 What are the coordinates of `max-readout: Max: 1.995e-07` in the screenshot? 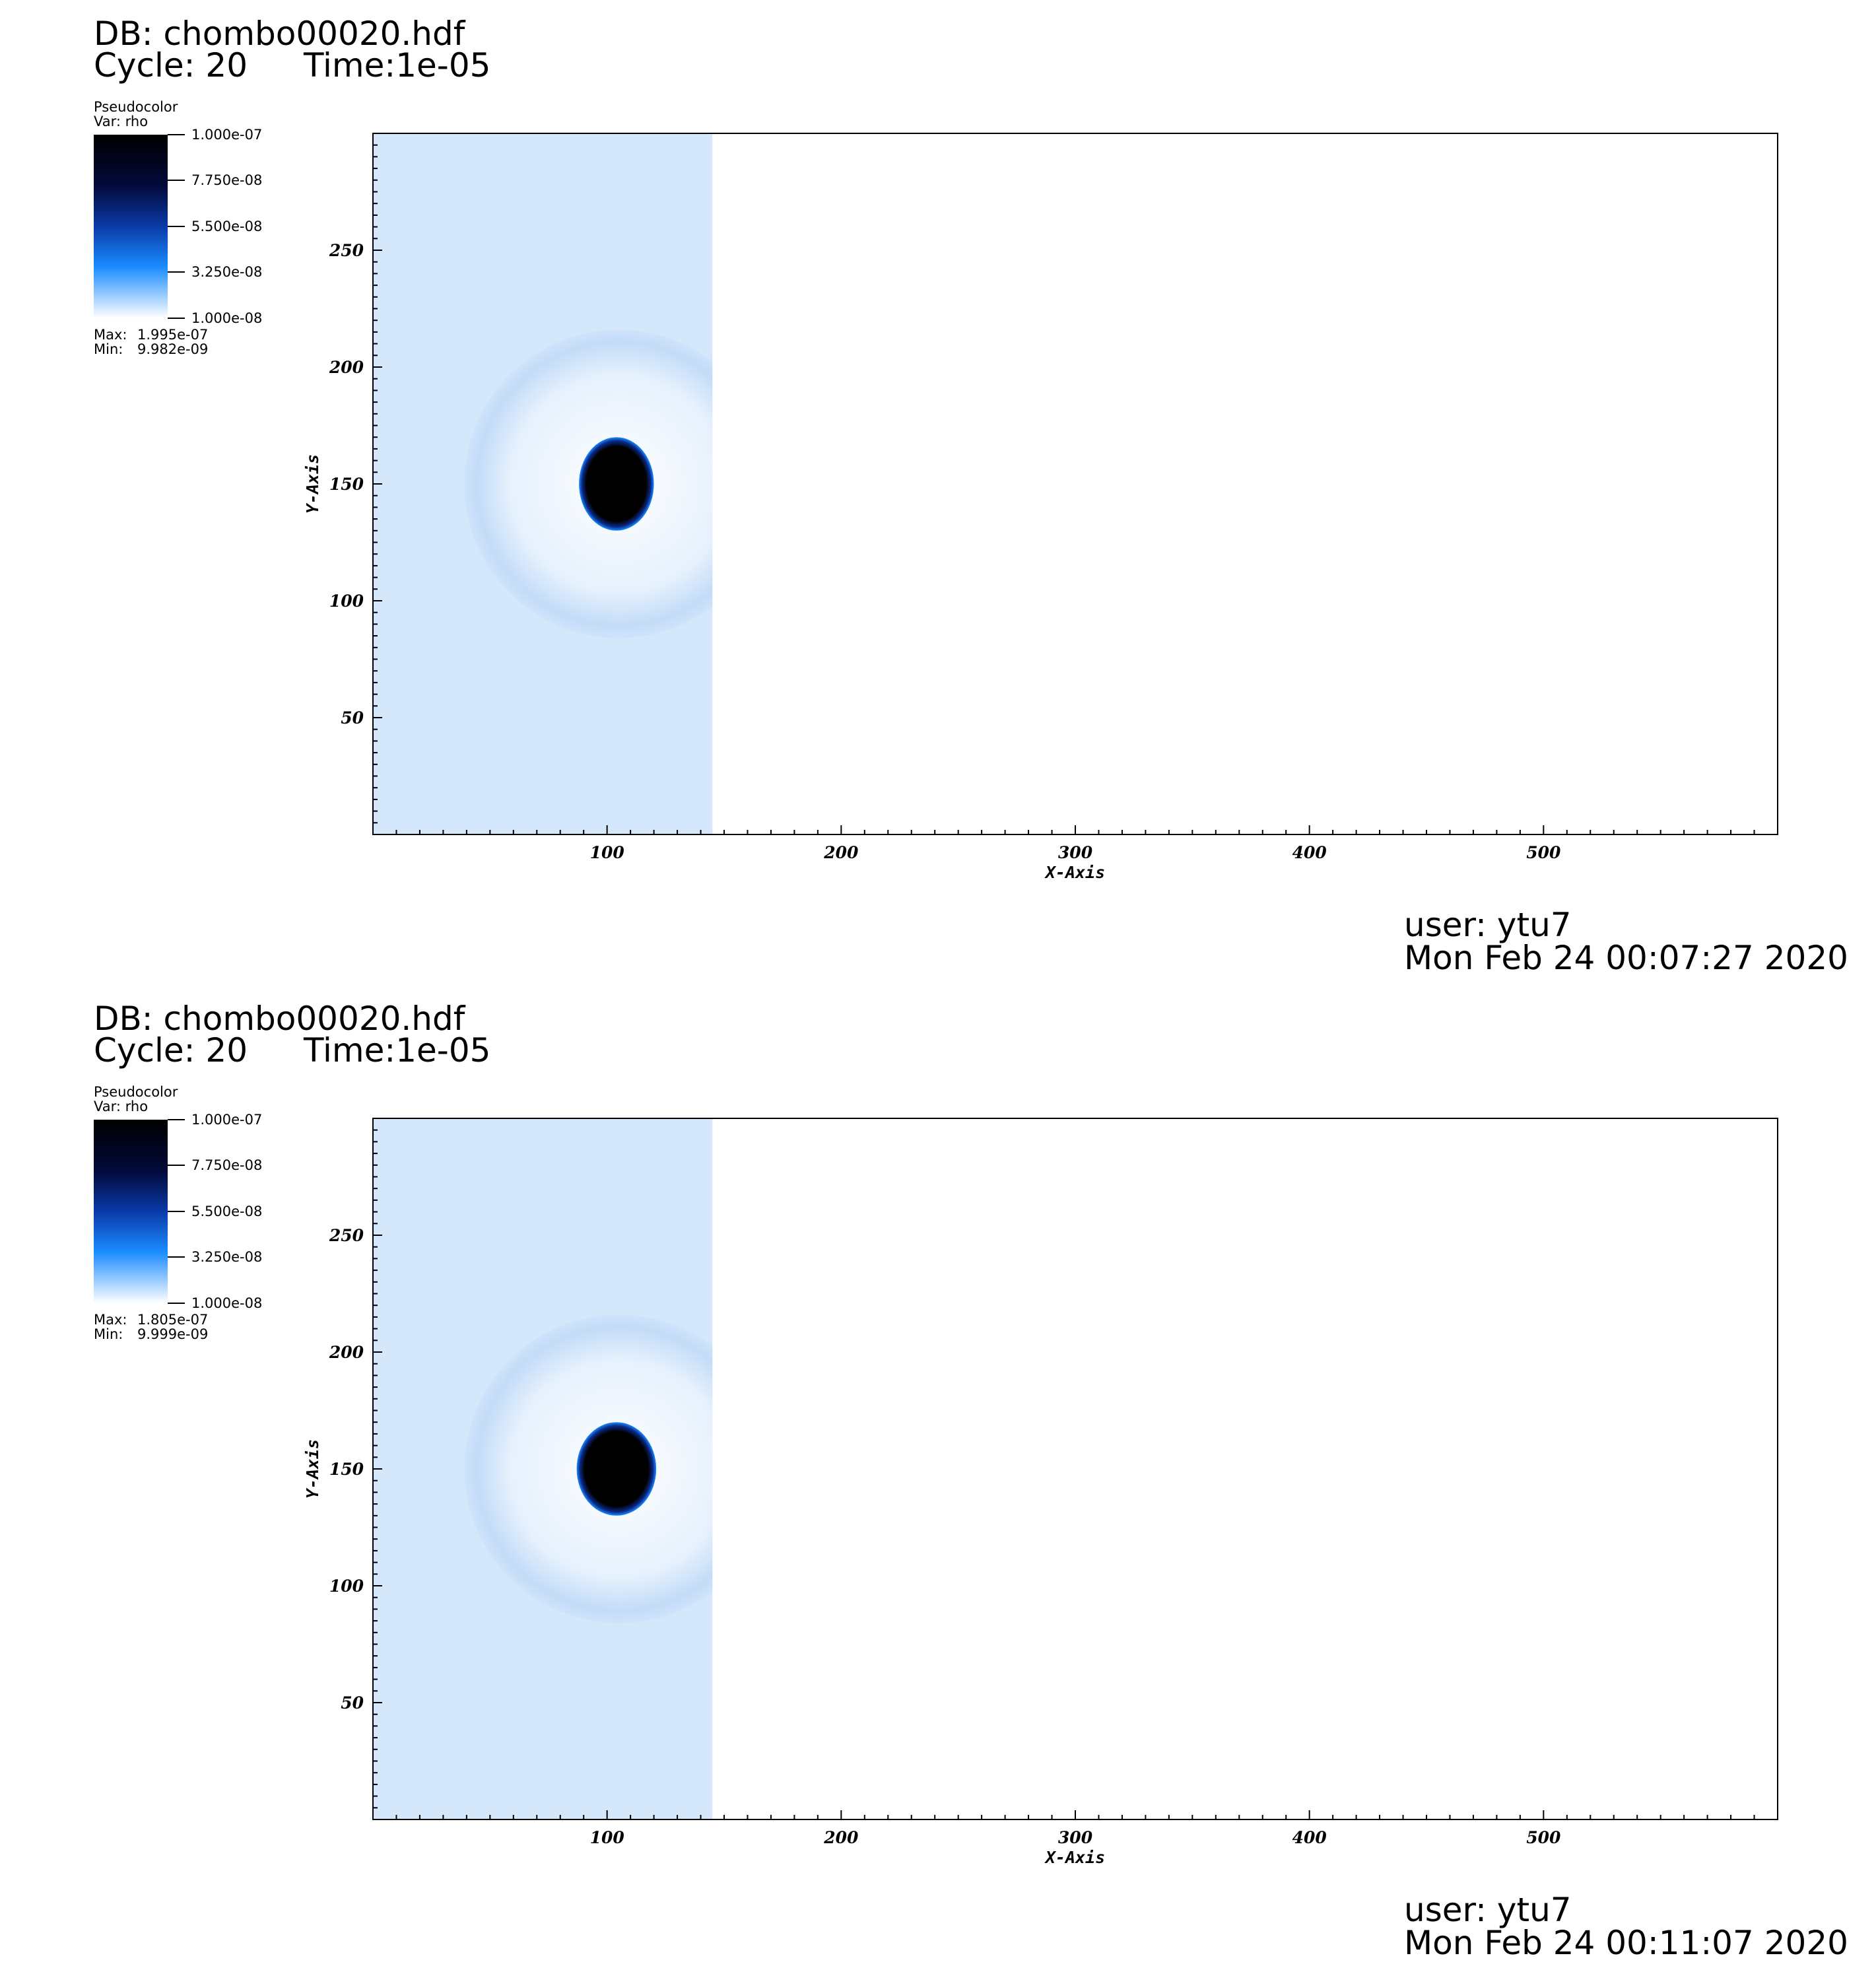 It's located at (151, 335).